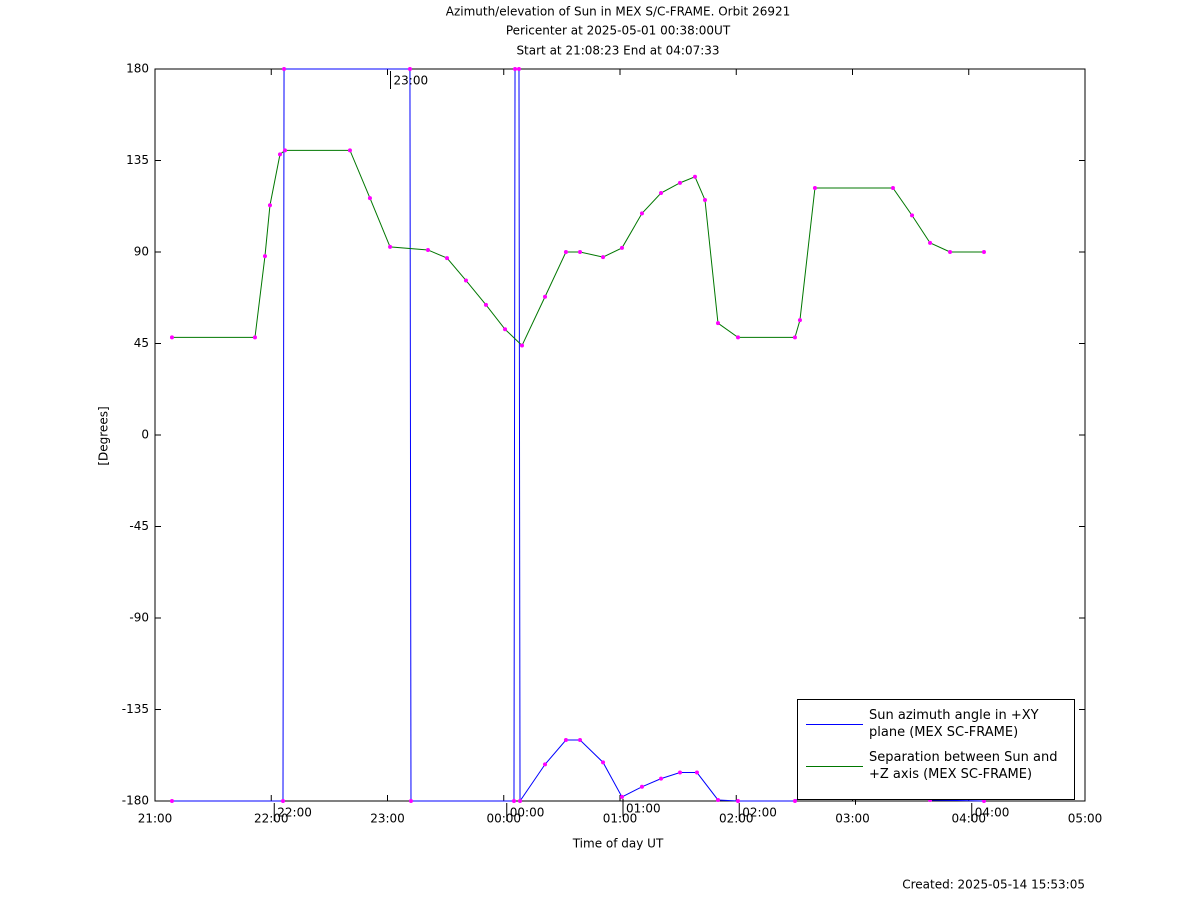 This screenshot has height=901, width=1200. What do you see at coordinates (104, 435) in the screenshot?
I see `y-axis-label: [Degrees]` at bounding box center [104, 435].